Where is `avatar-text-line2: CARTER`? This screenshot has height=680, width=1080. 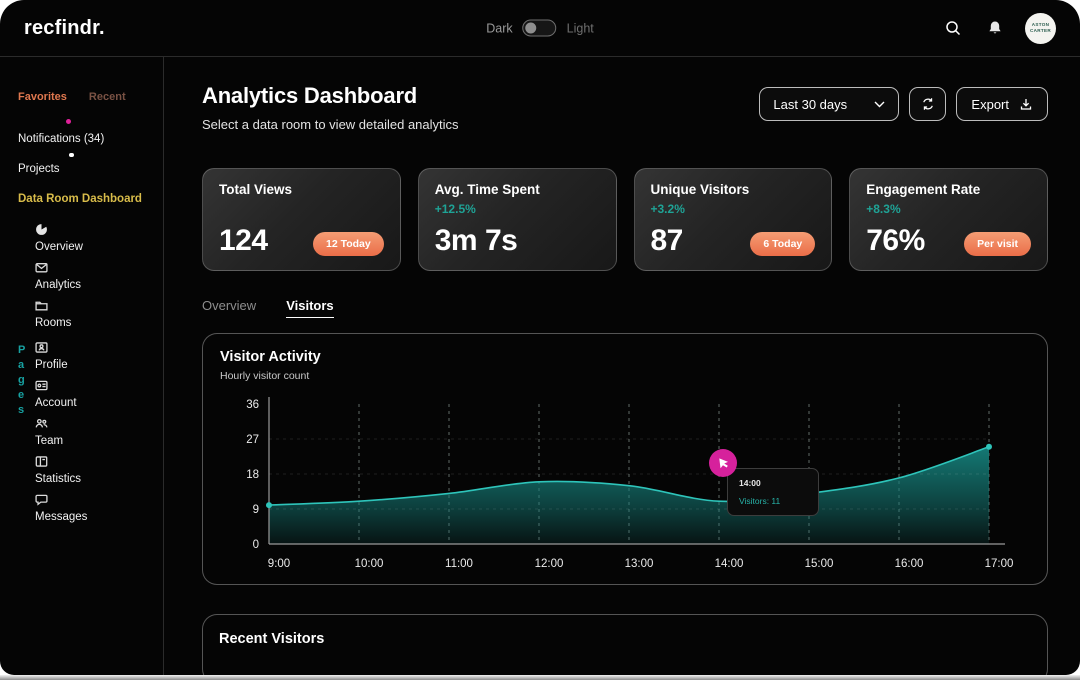 avatar-text-line2: CARTER is located at coordinates (1040, 30).